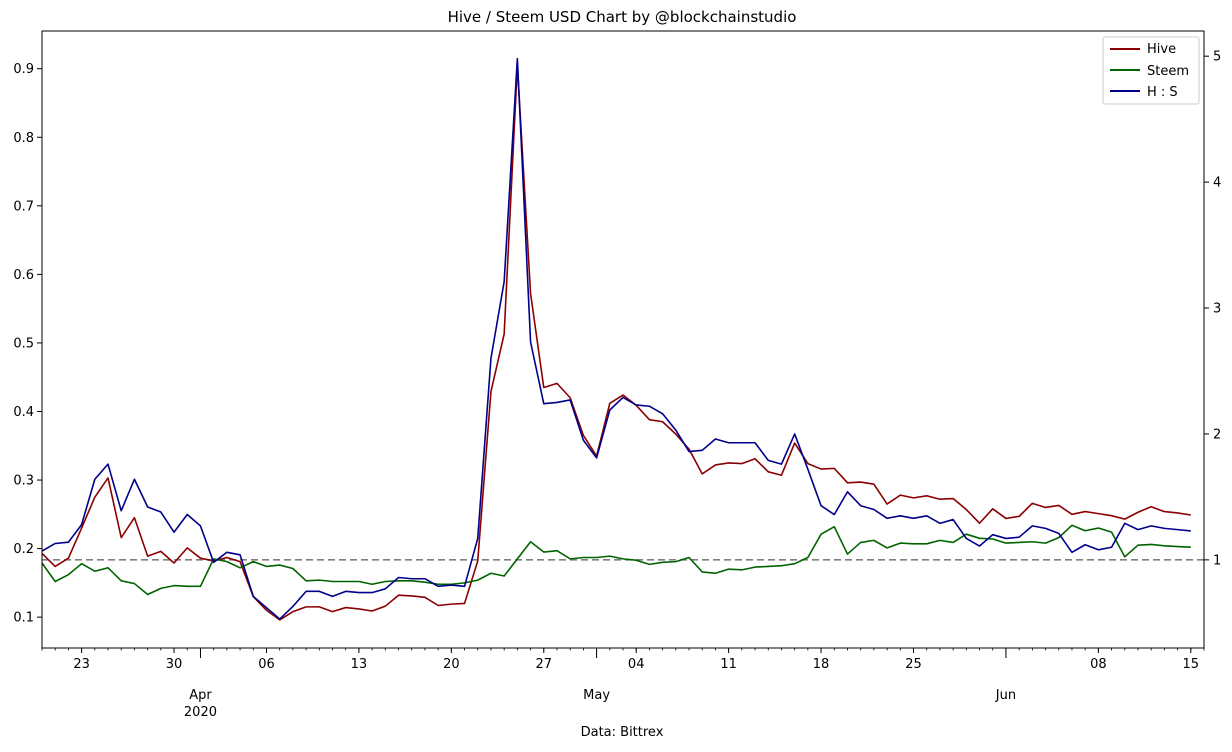  Describe the element at coordinates (622, 732) in the screenshot. I see `x-axis-label: Data: Bittrex` at that location.